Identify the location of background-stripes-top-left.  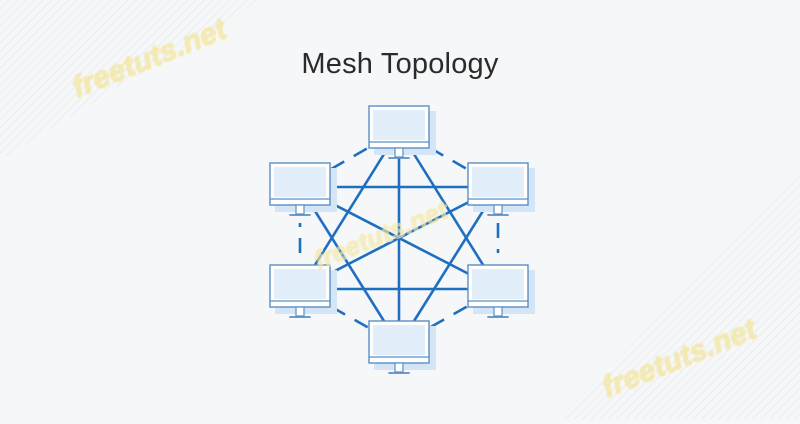
(130, 80).